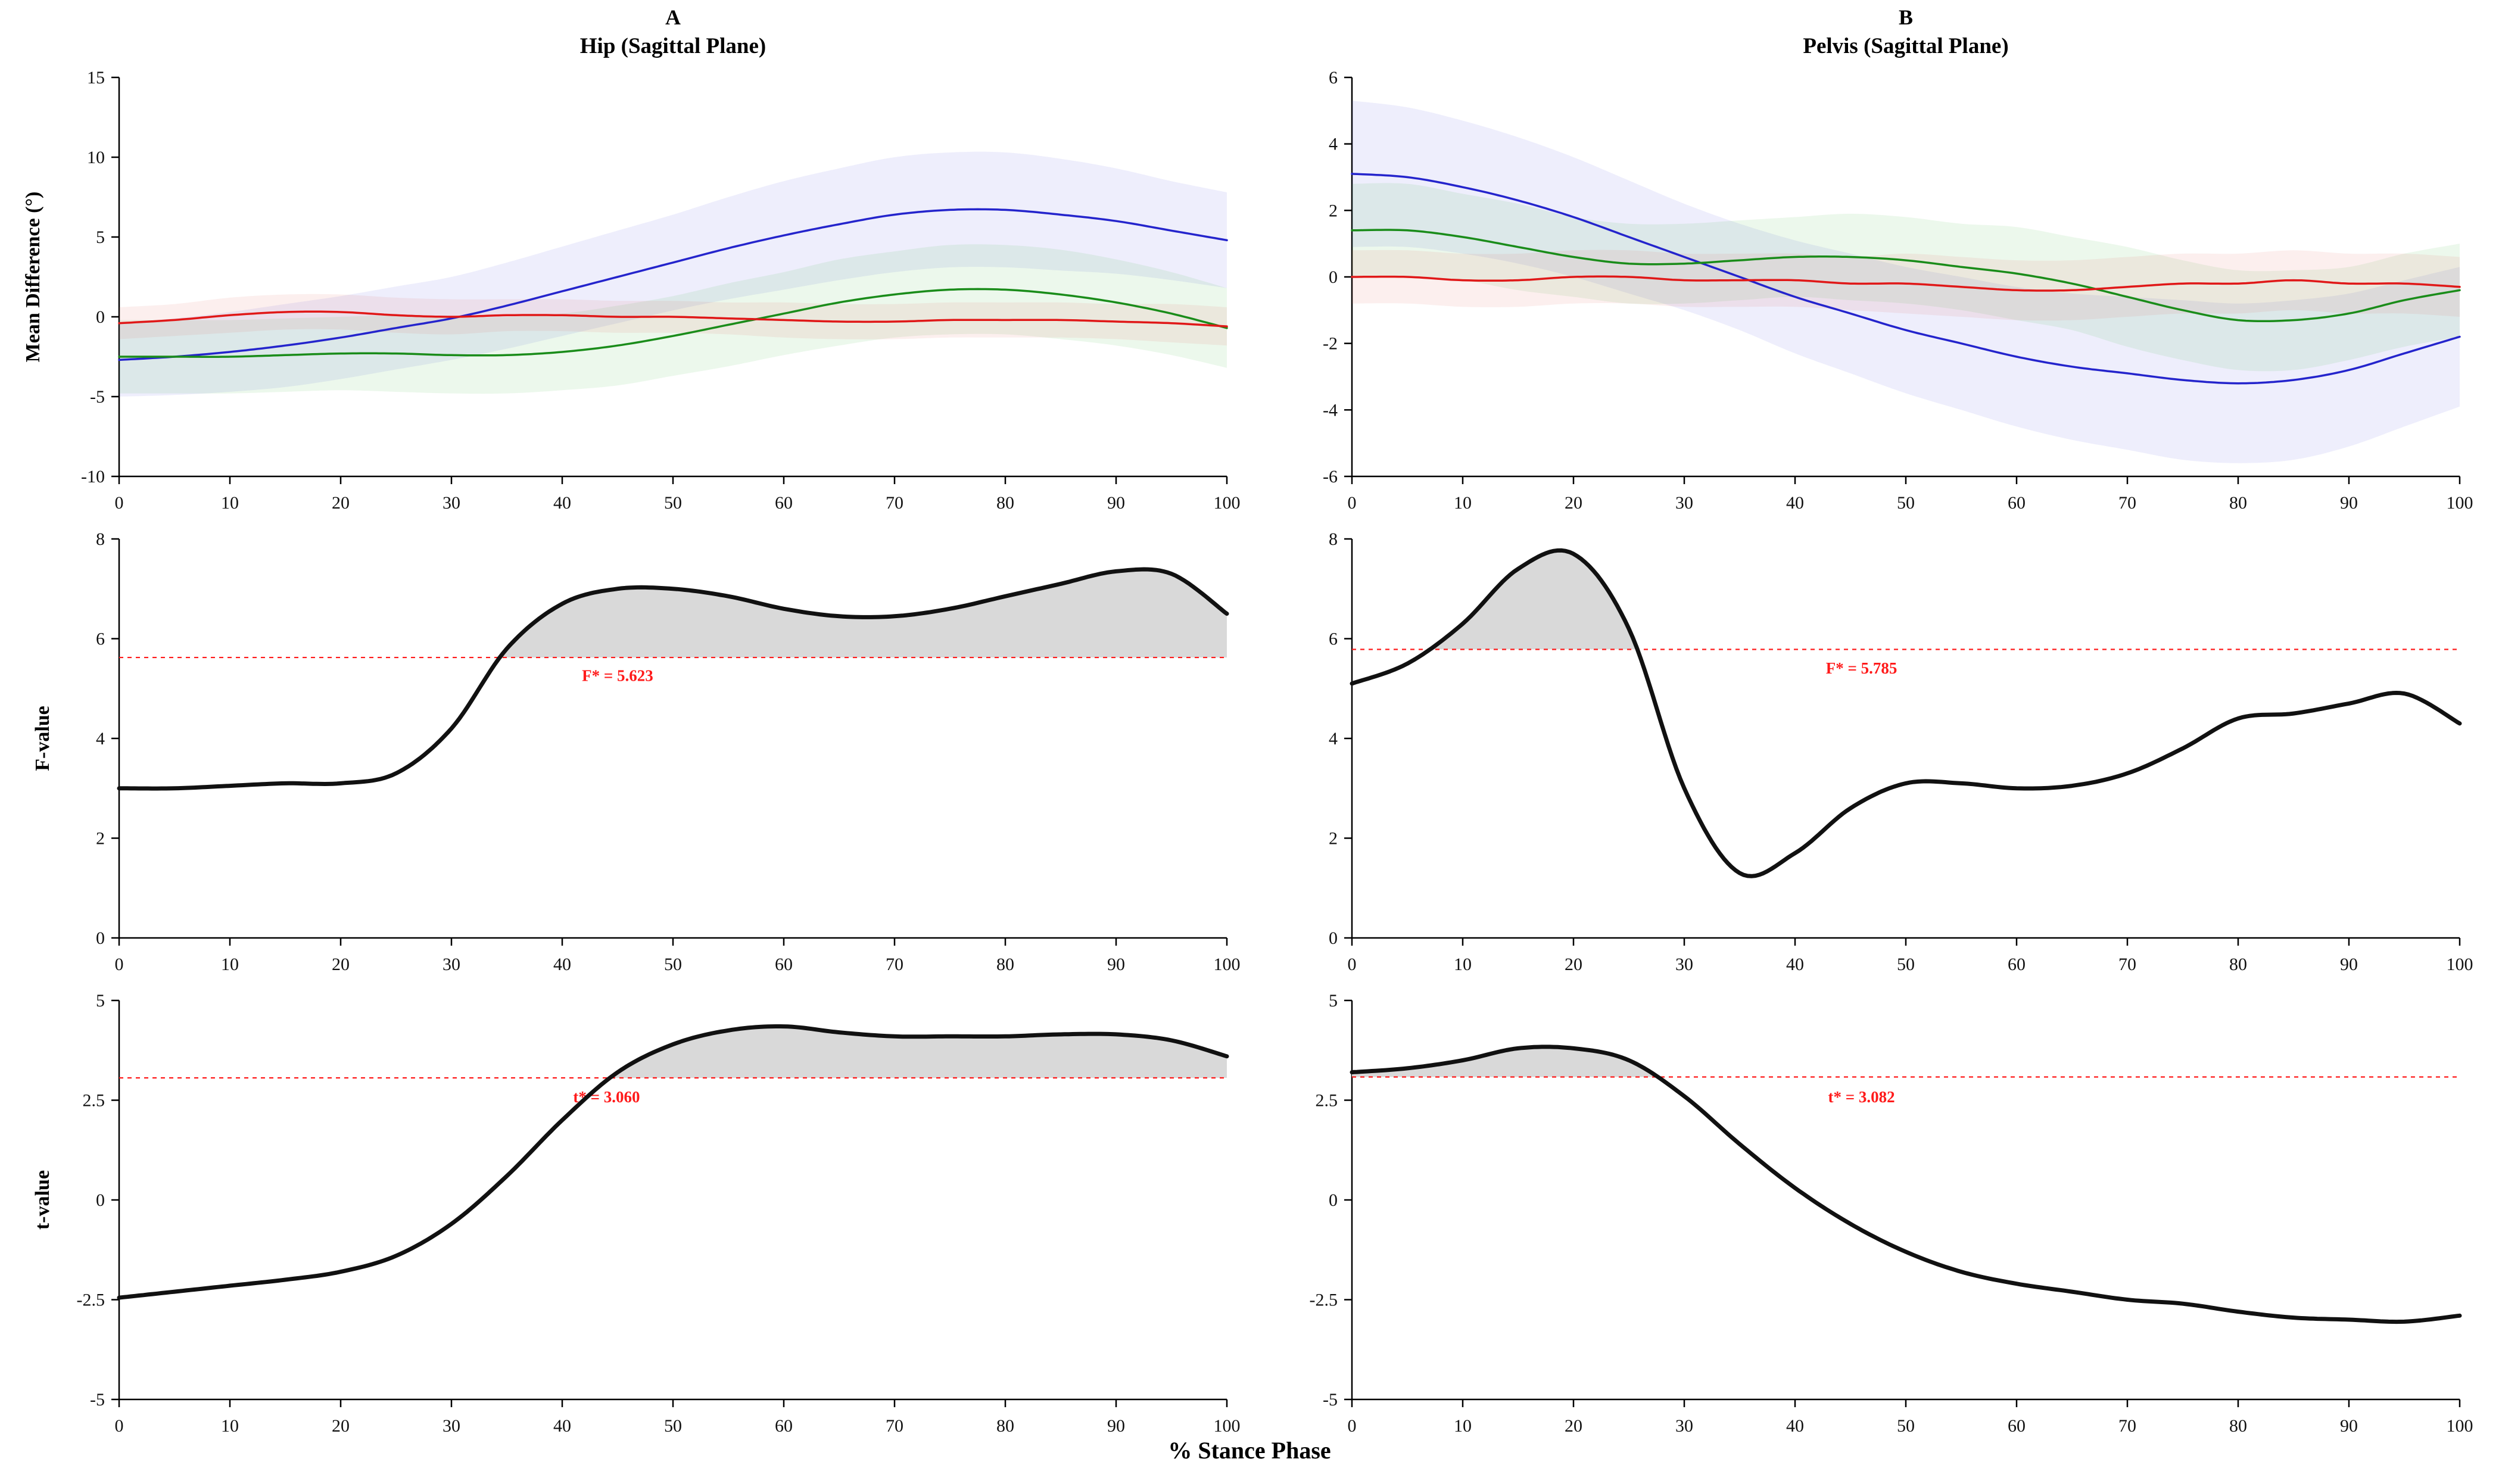  What do you see at coordinates (1330, 344) in the screenshot?
I see `svg-text: -2` at bounding box center [1330, 344].